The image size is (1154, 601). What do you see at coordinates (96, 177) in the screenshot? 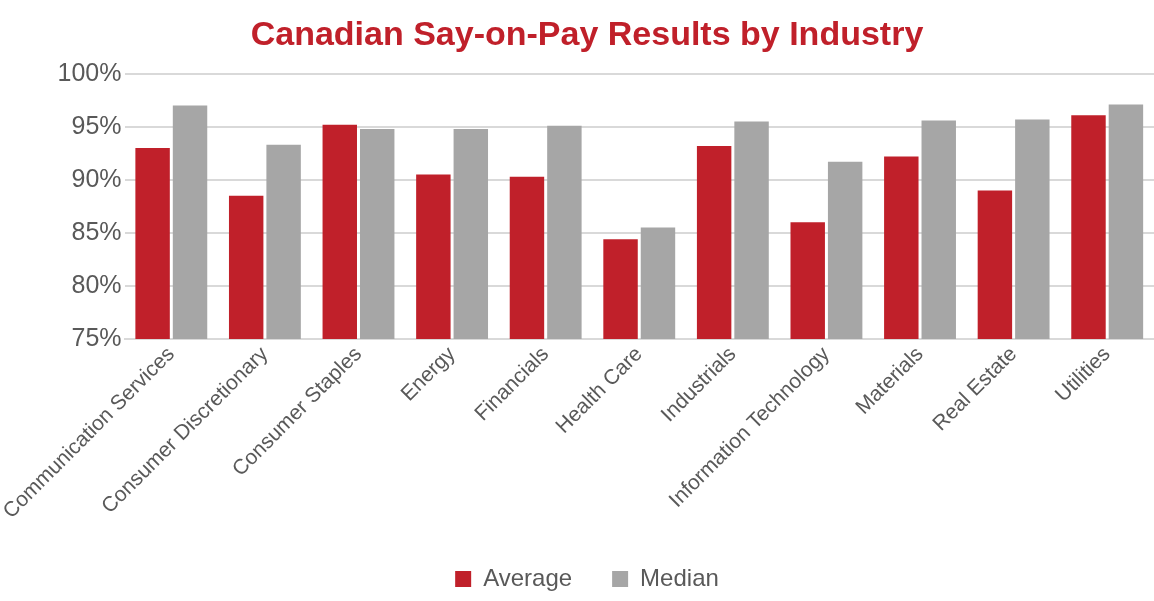
I see `y-tick-label: 90%` at bounding box center [96, 177].